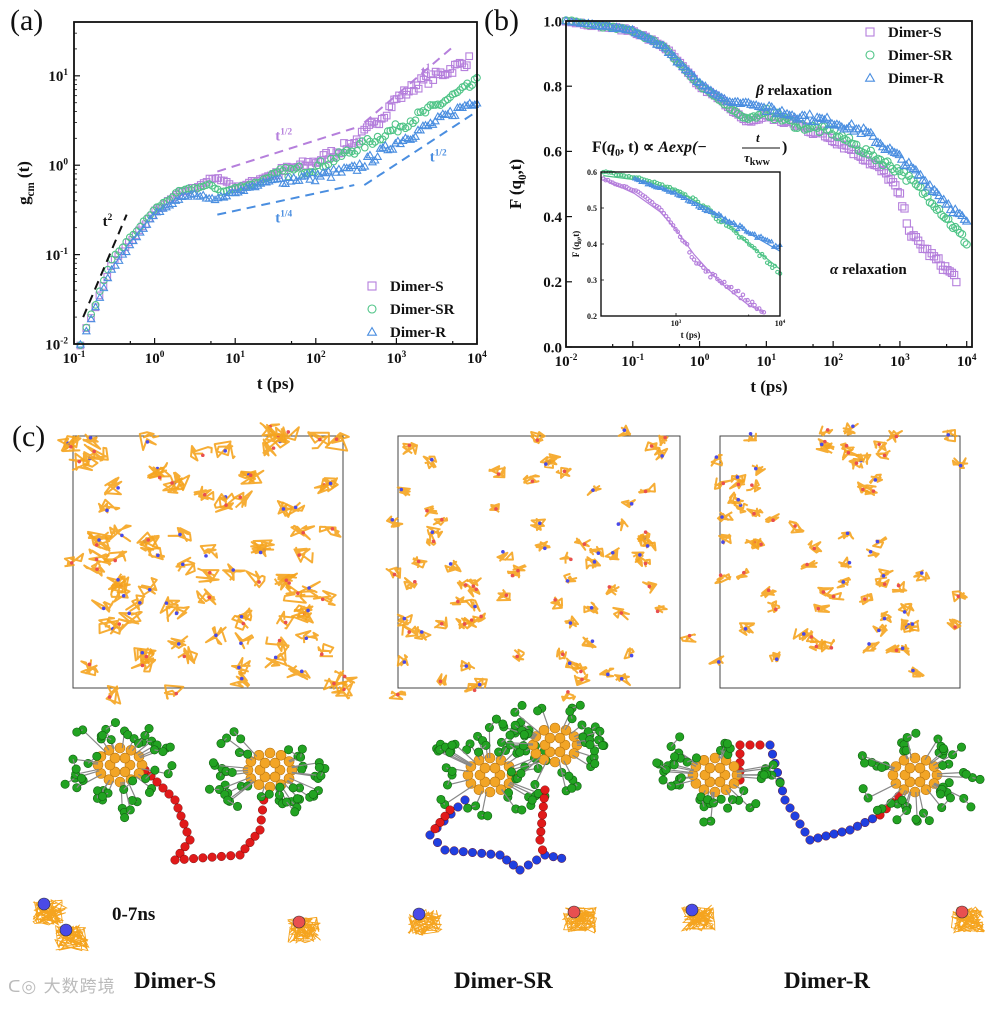  What do you see at coordinates (283, 135) in the screenshot?
I see `guide-label: t1/2` at bounding box center [283, 135].